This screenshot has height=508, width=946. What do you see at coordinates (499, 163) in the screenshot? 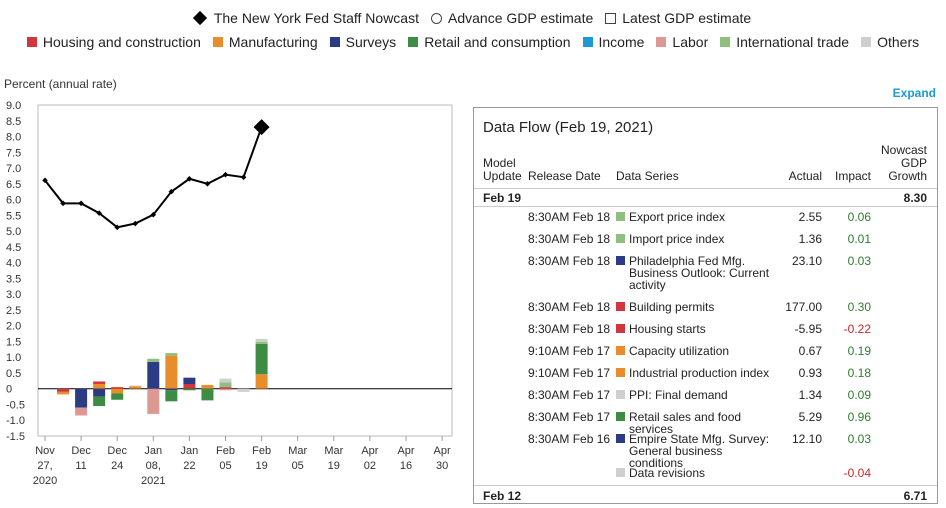
I see `col-model-update-l1: Model` at bounding box center [499, 163].